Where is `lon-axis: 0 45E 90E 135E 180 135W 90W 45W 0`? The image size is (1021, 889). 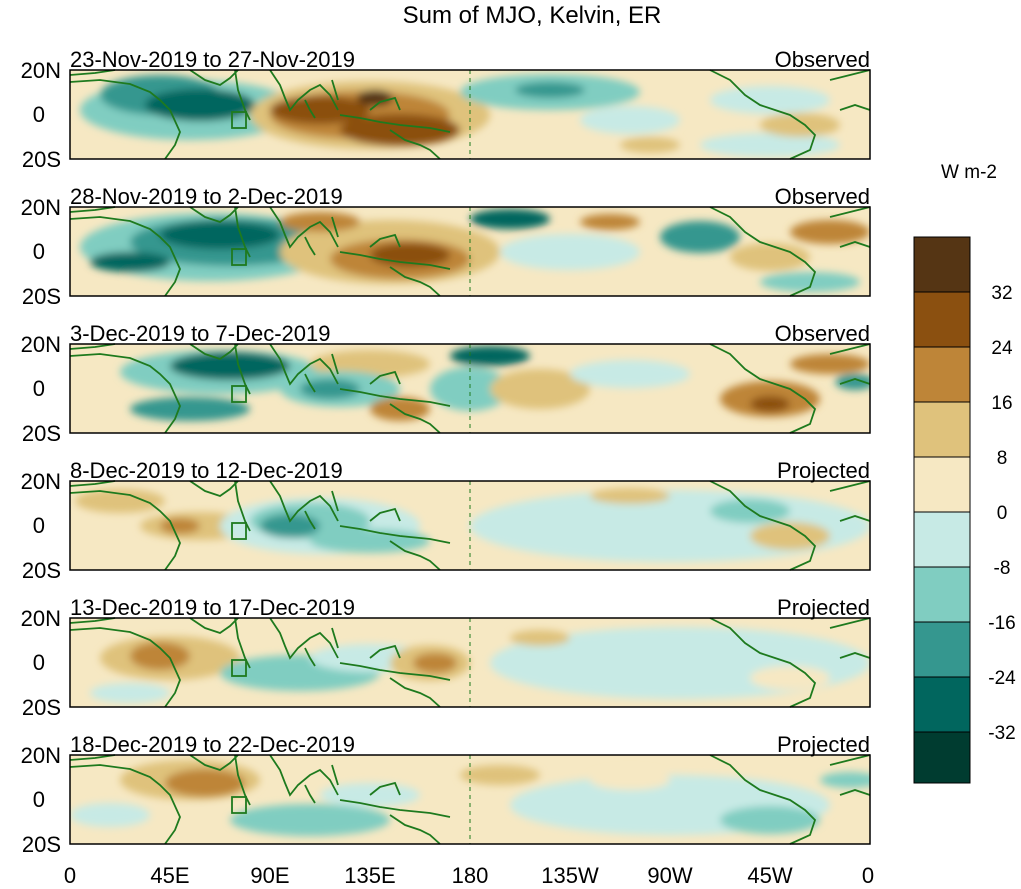
lon-axis: 0 45E 90E 135E 180 135W 90W 45W 0 is located at coordinates (469, 875).